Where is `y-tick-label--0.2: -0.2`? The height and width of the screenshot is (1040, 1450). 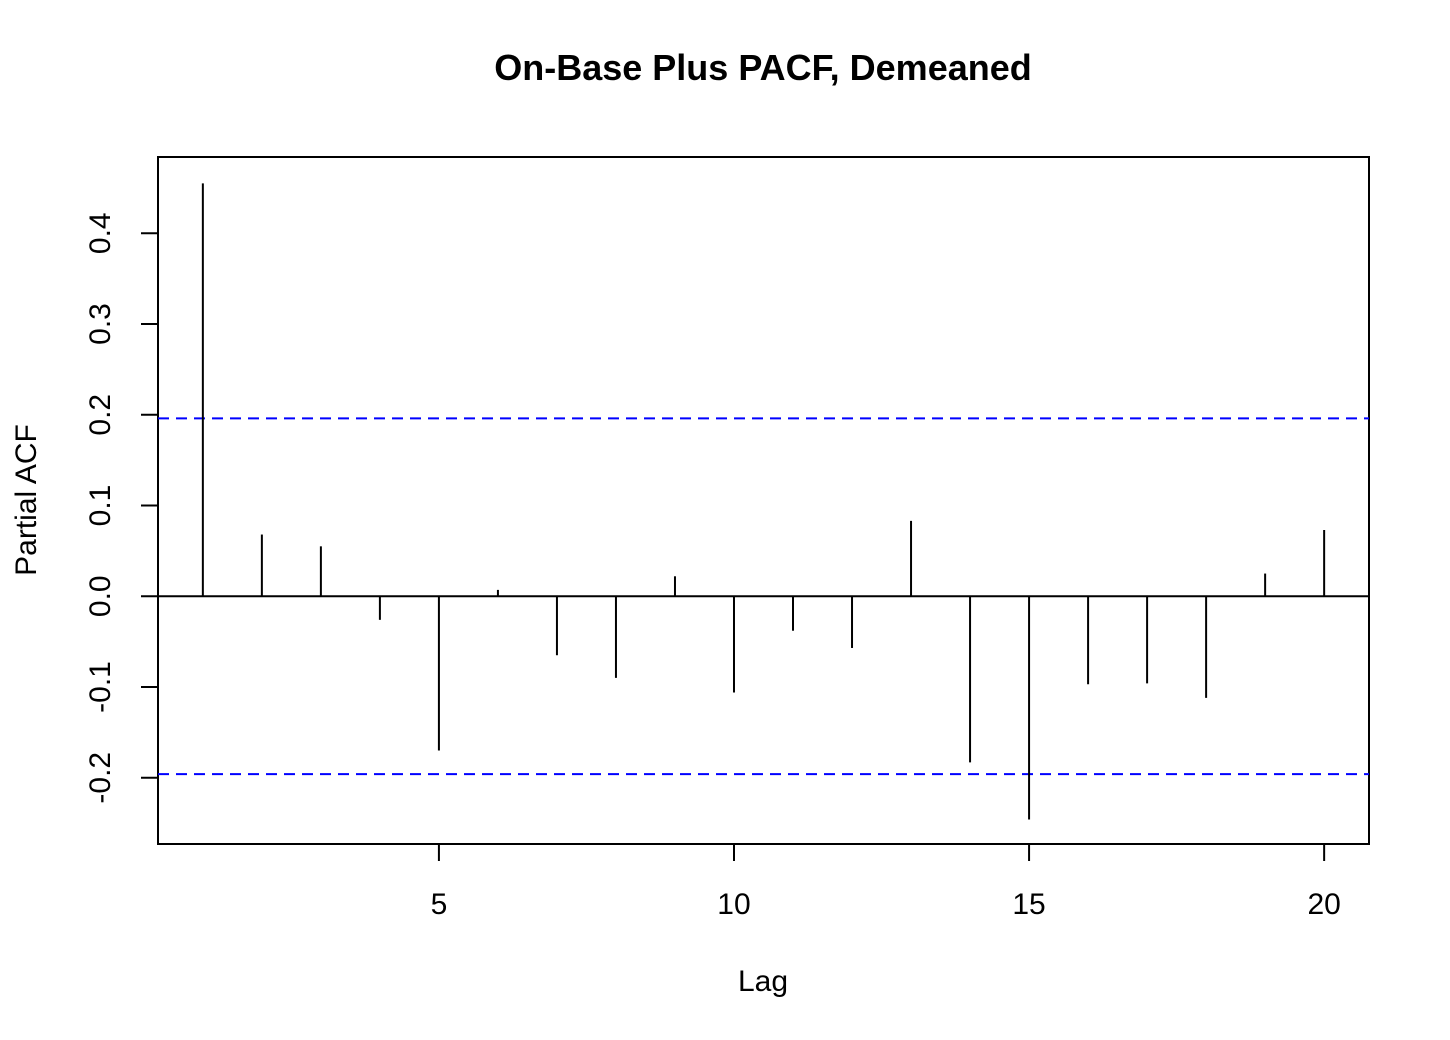
y-tick-label--0.2: -0.2 is located at coordinates (100, 778).